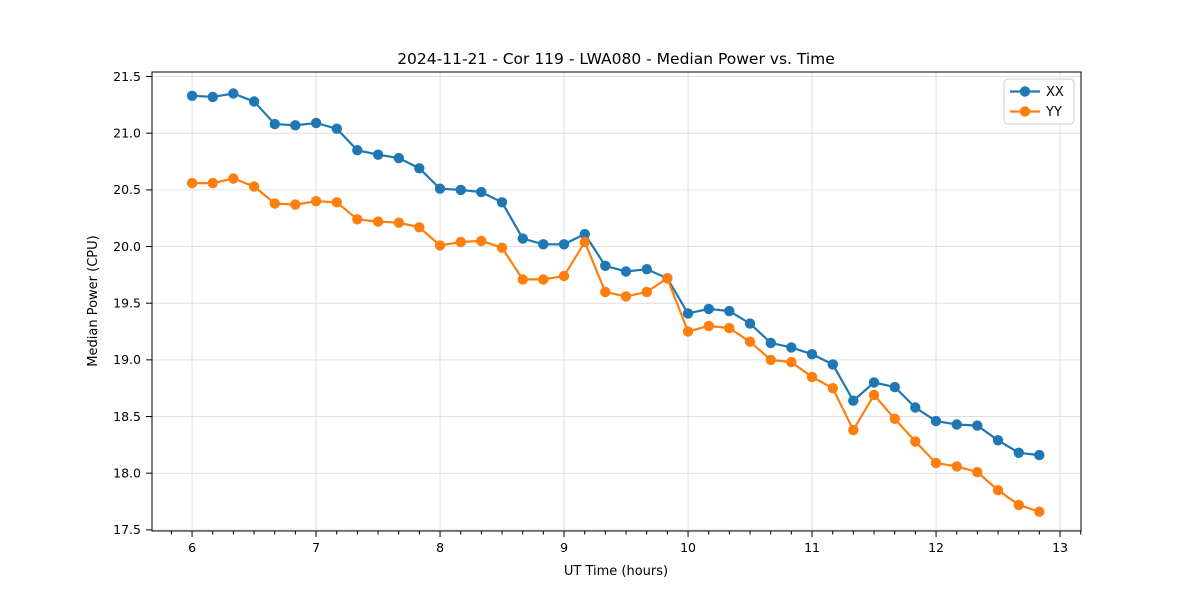  What do you see at coordinates (127, 189) in the screenshot?
I see `y-tick-label: 20.5` at bounding box center [127, 189].